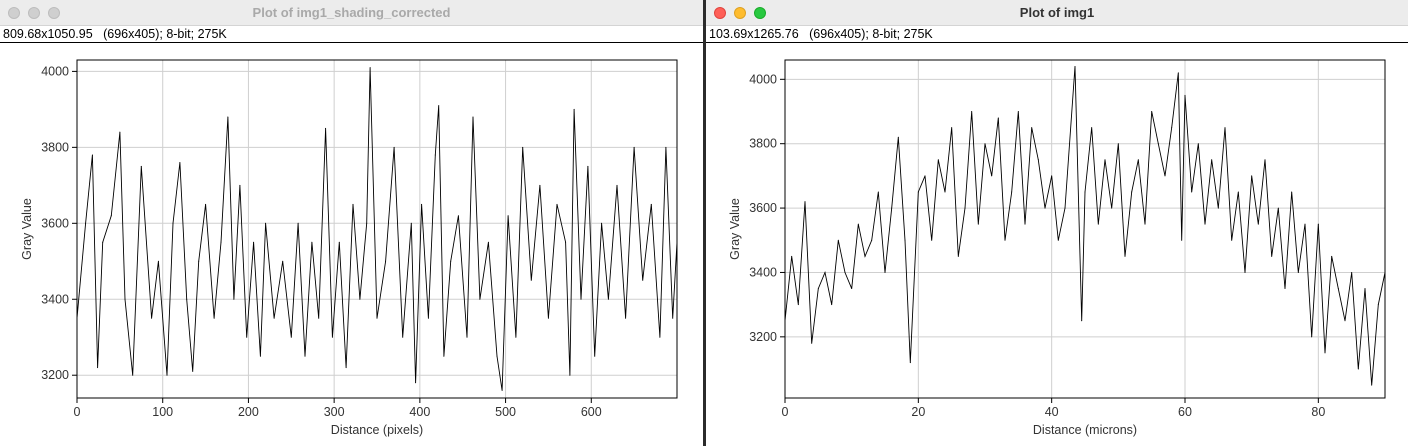 The image size is (1408, 446). Describe the element at coordinates (763, 79) in the screenshot. I see `y-tick-label: 4000` at that location.